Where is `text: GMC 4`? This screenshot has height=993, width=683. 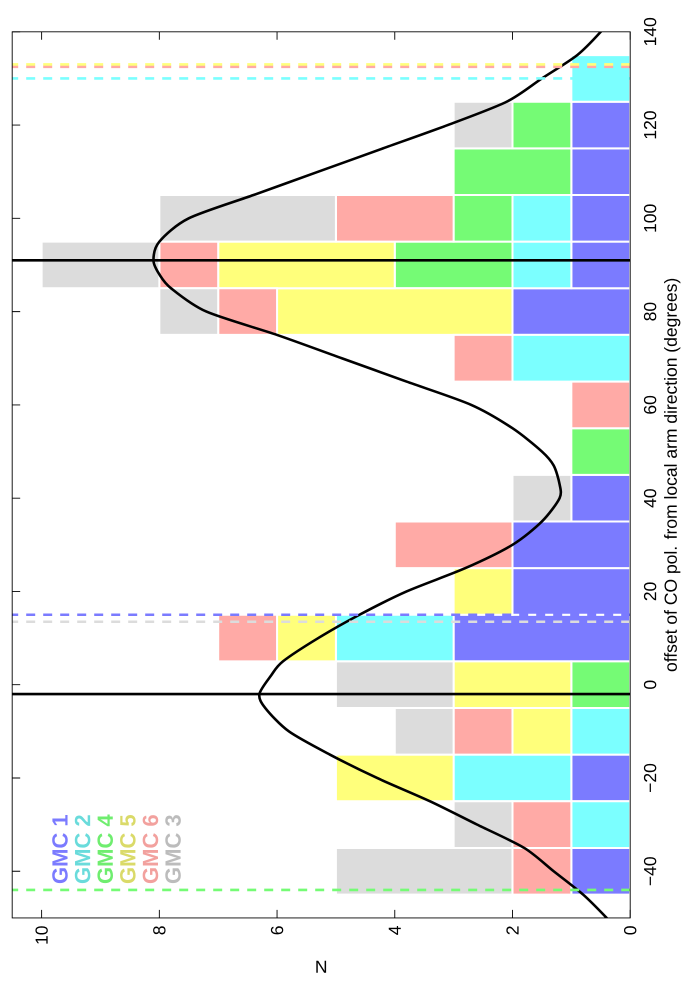 text: GMC 4 is located at coordinates (105, 849).